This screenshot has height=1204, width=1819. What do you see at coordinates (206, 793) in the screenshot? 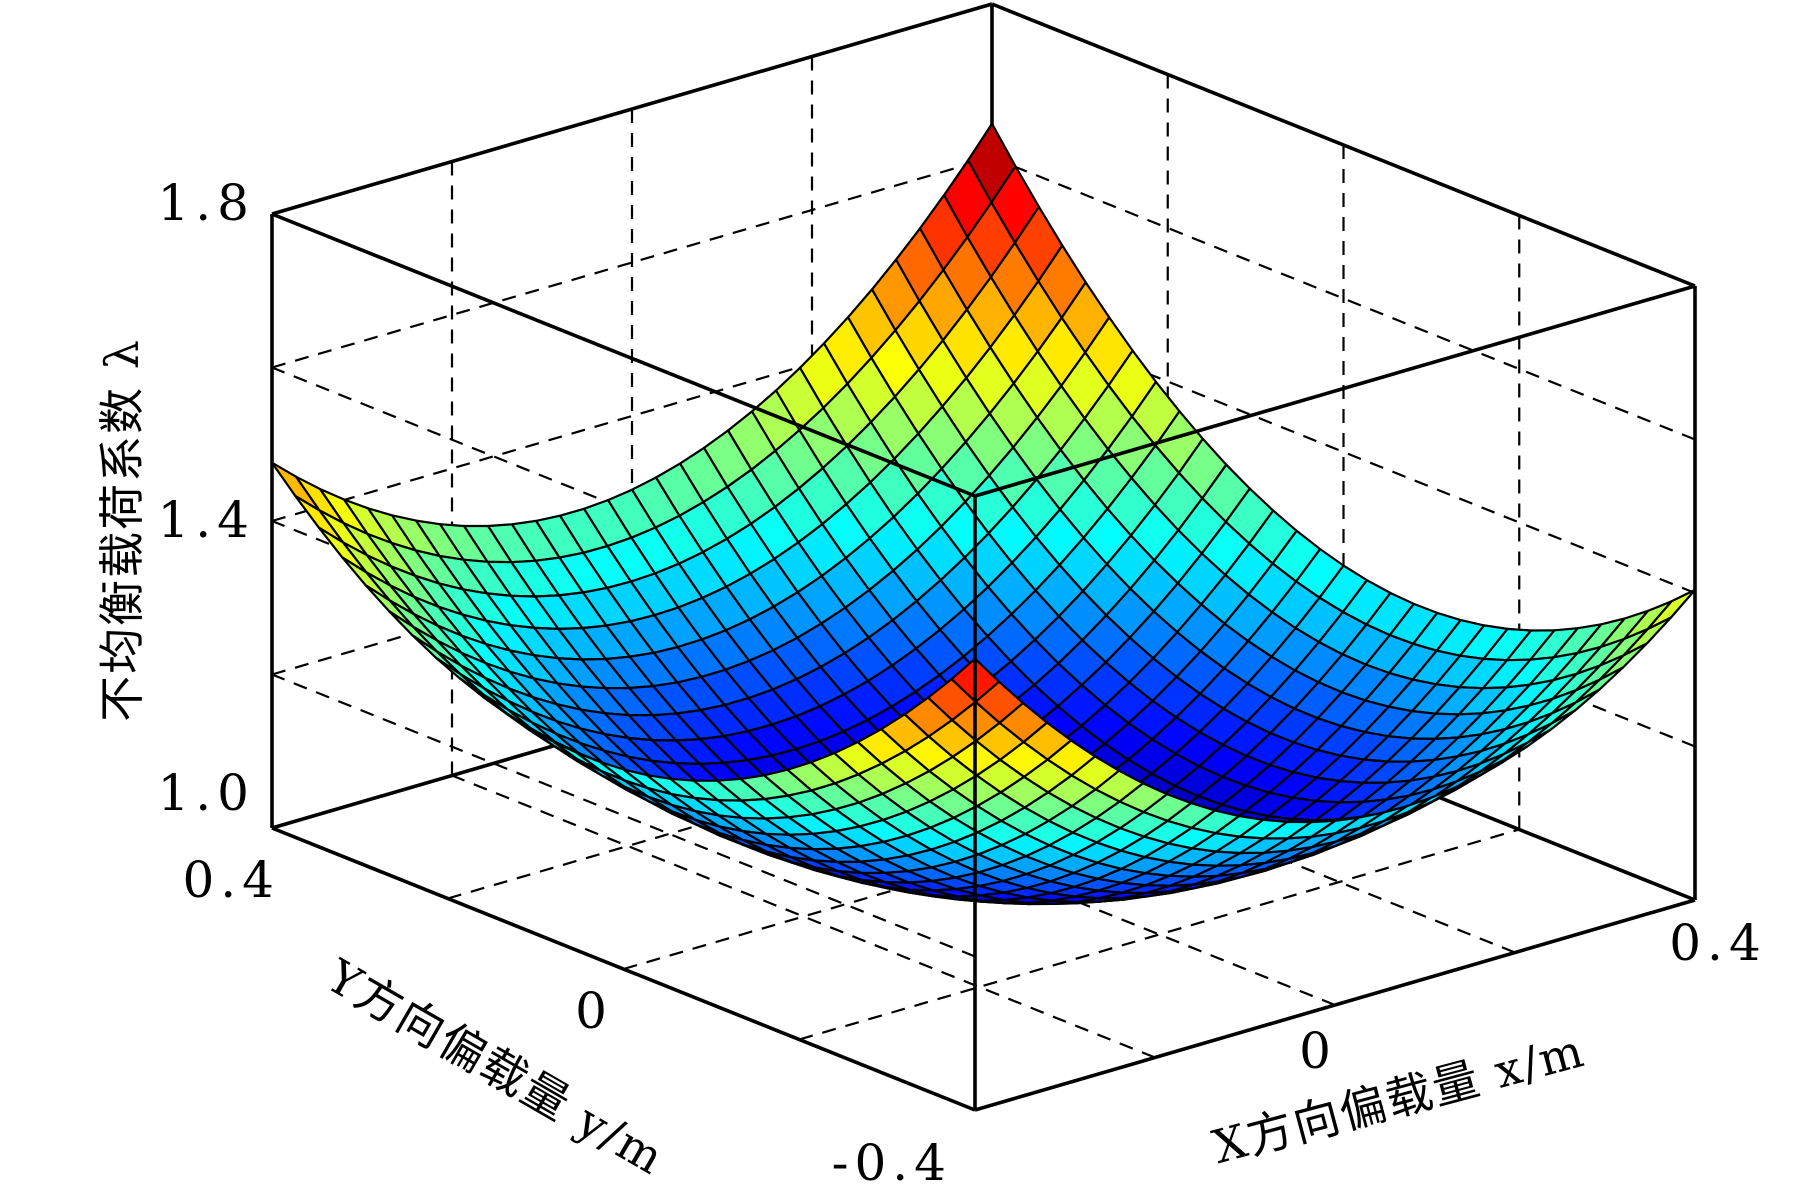
I see `z-tick-label: 1.0` at bounding box center [206, 793].